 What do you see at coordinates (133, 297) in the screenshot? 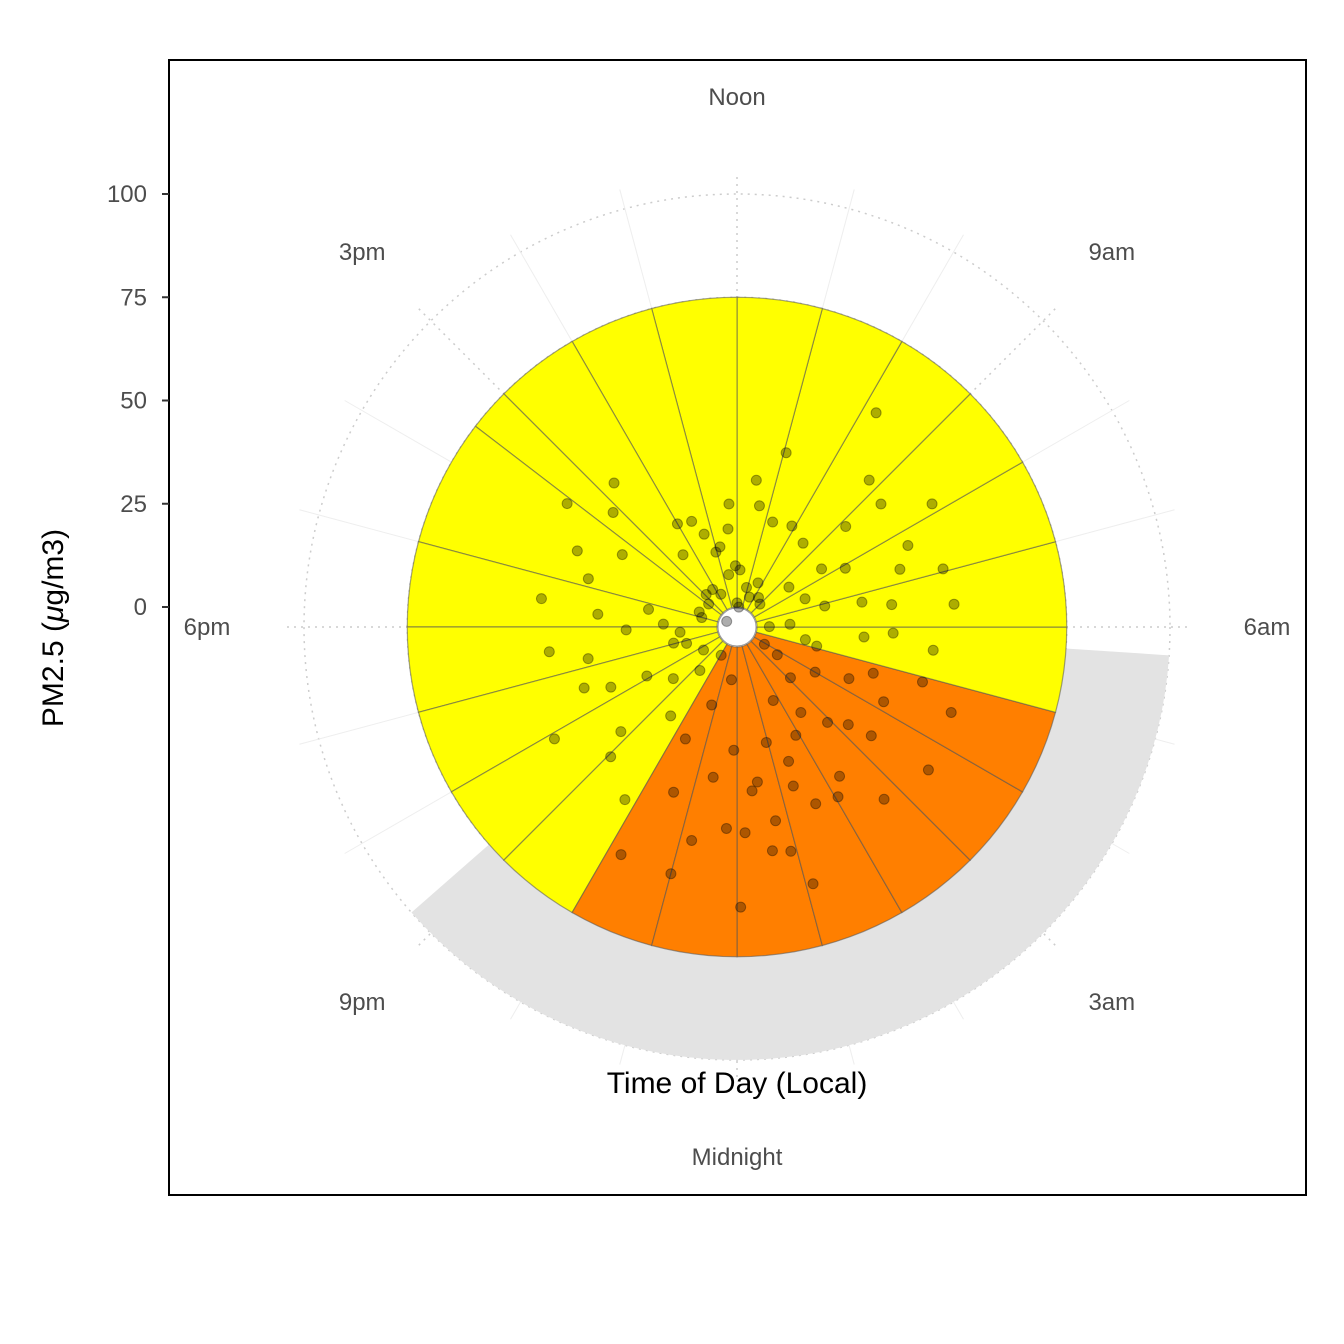
I see `y-tick-label: 75` at bounding box center [133, 297].